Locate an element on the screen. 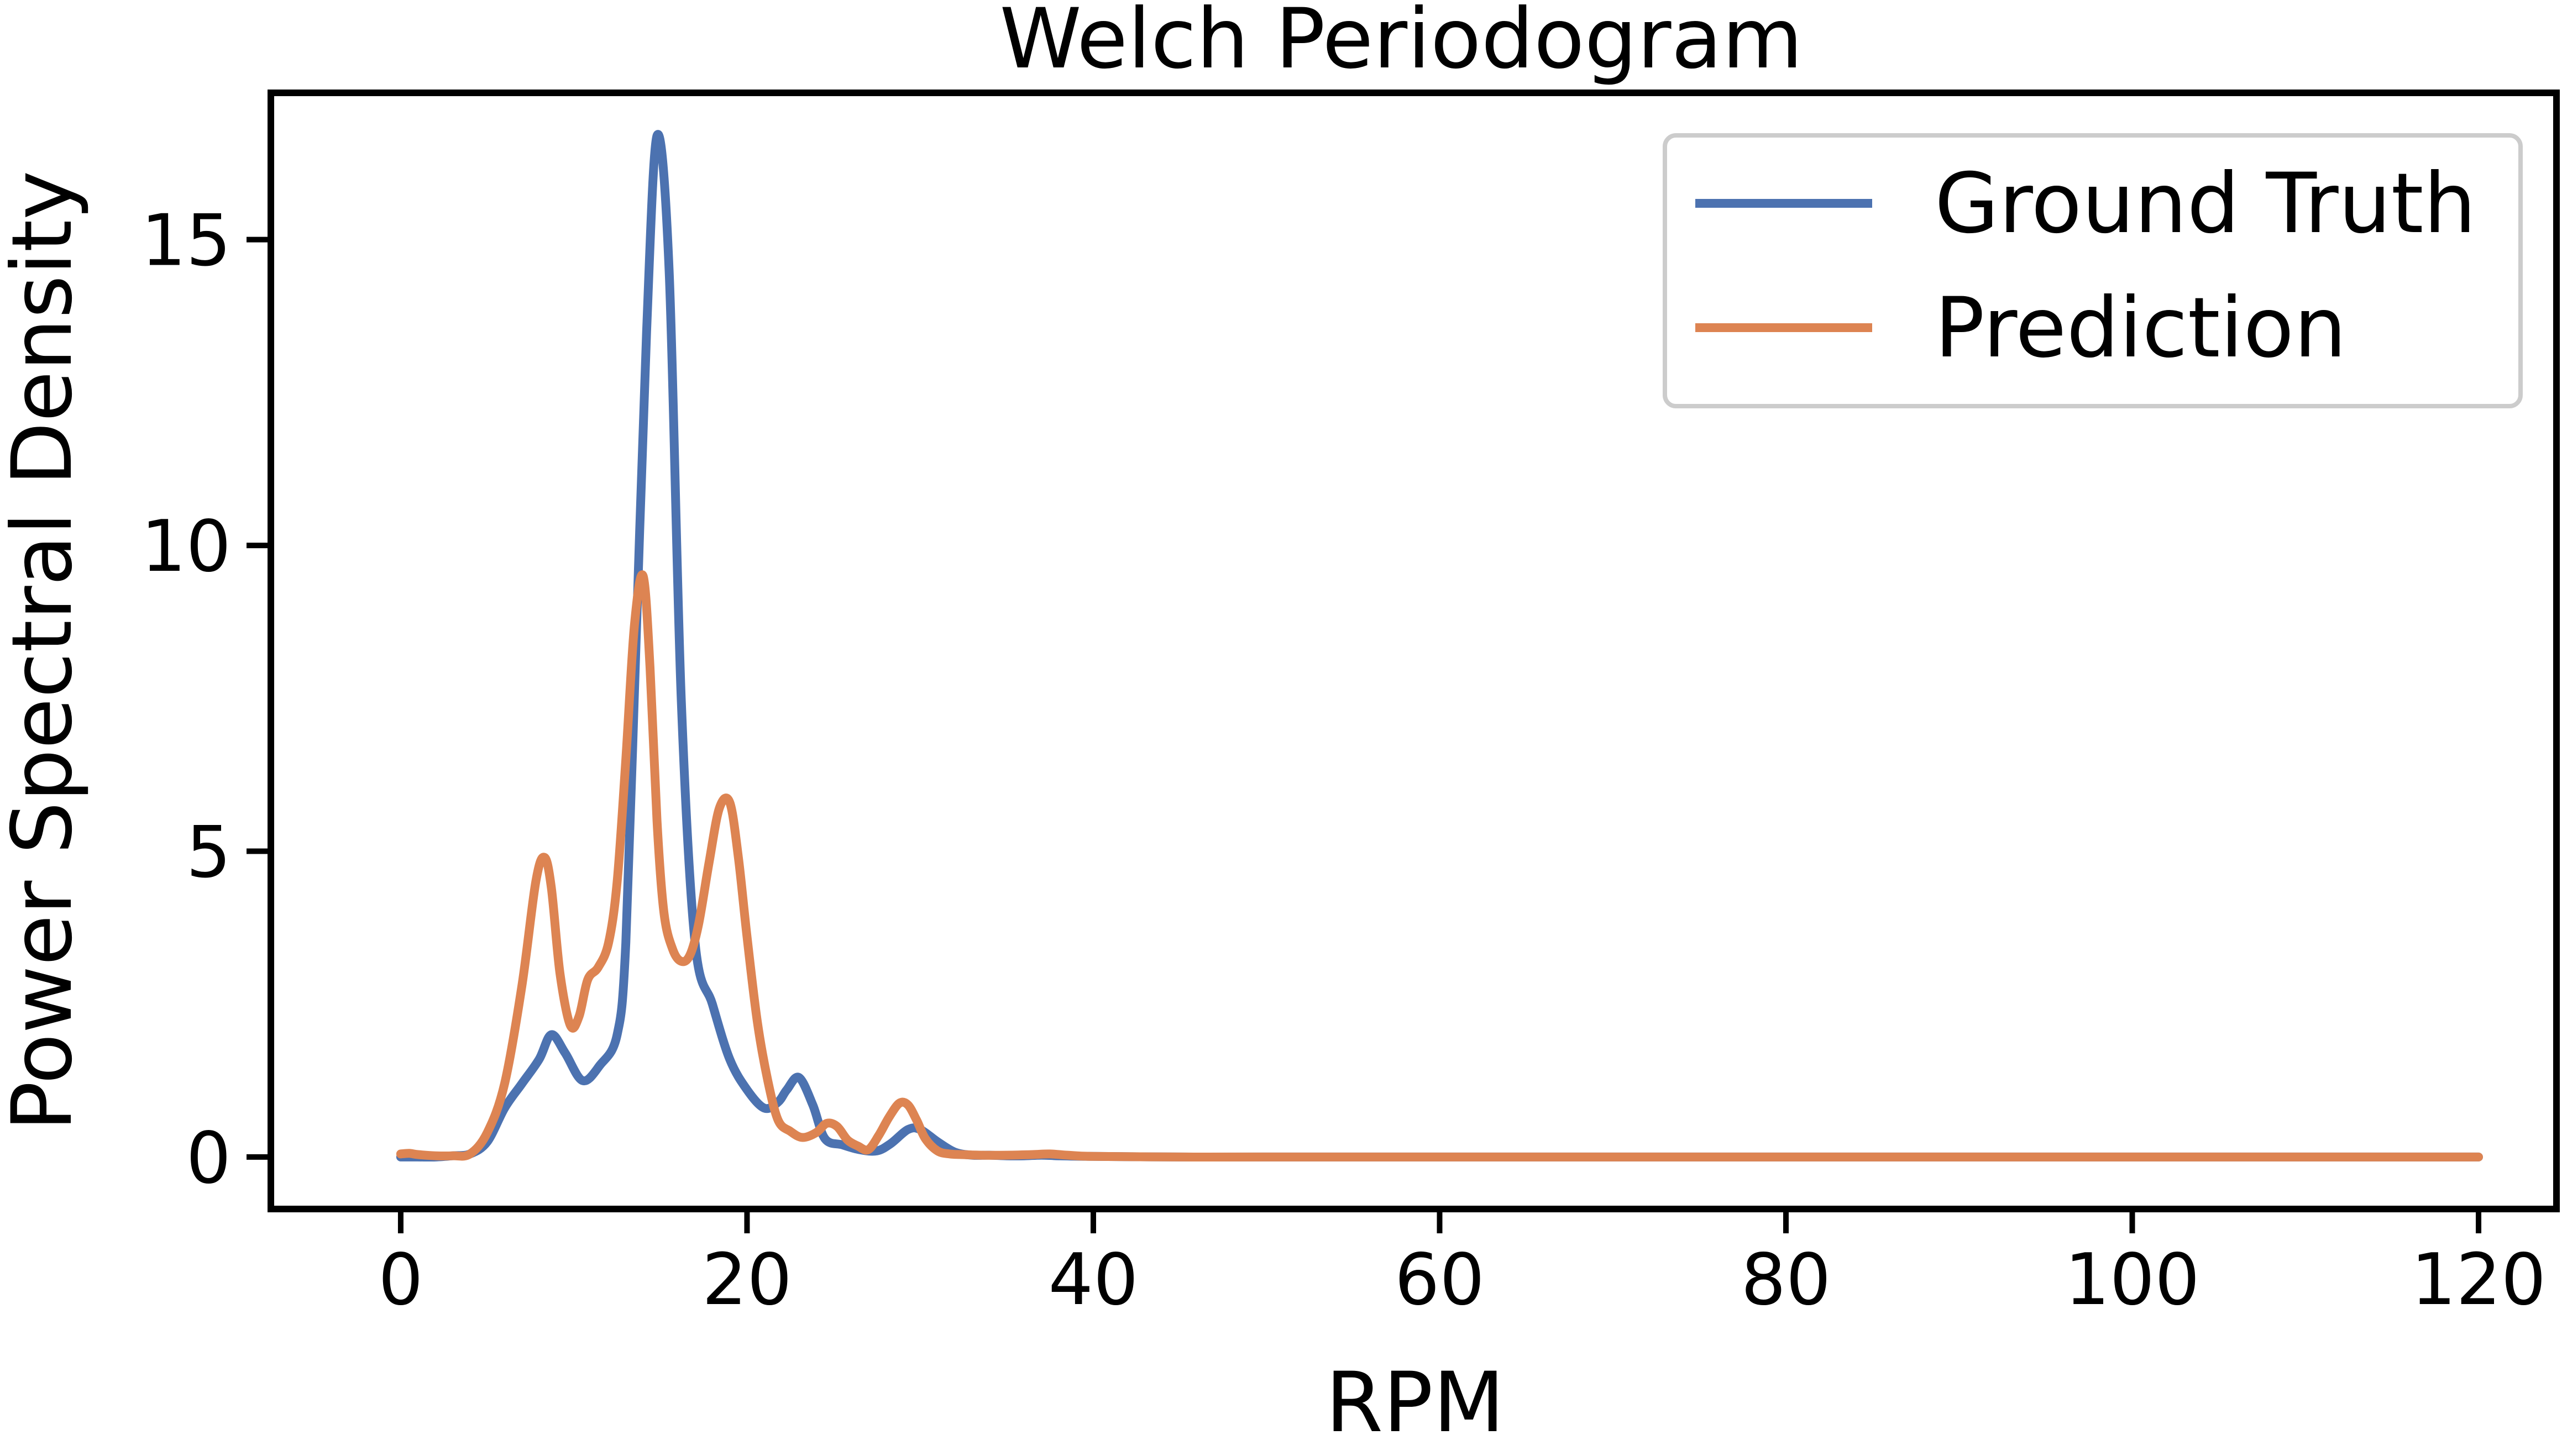  legend: Ground Truth Prediction is located at coordinates (2093, 271).